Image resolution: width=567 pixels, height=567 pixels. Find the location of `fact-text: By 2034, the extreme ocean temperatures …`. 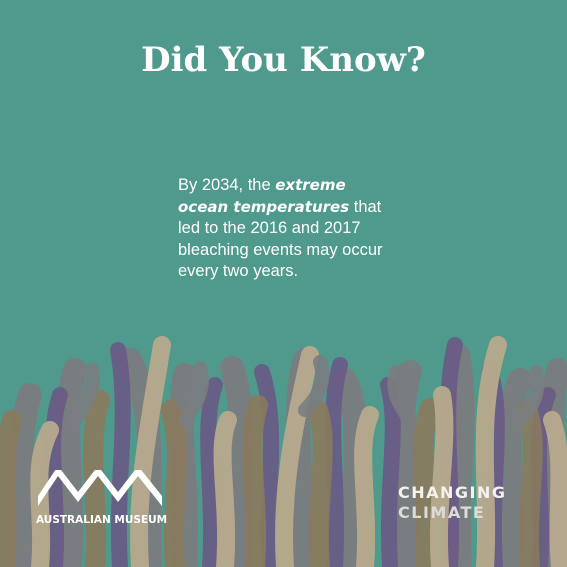

fact-text: By 2034, the extreme ocean temperatures … is located at coordinates (288, 229).